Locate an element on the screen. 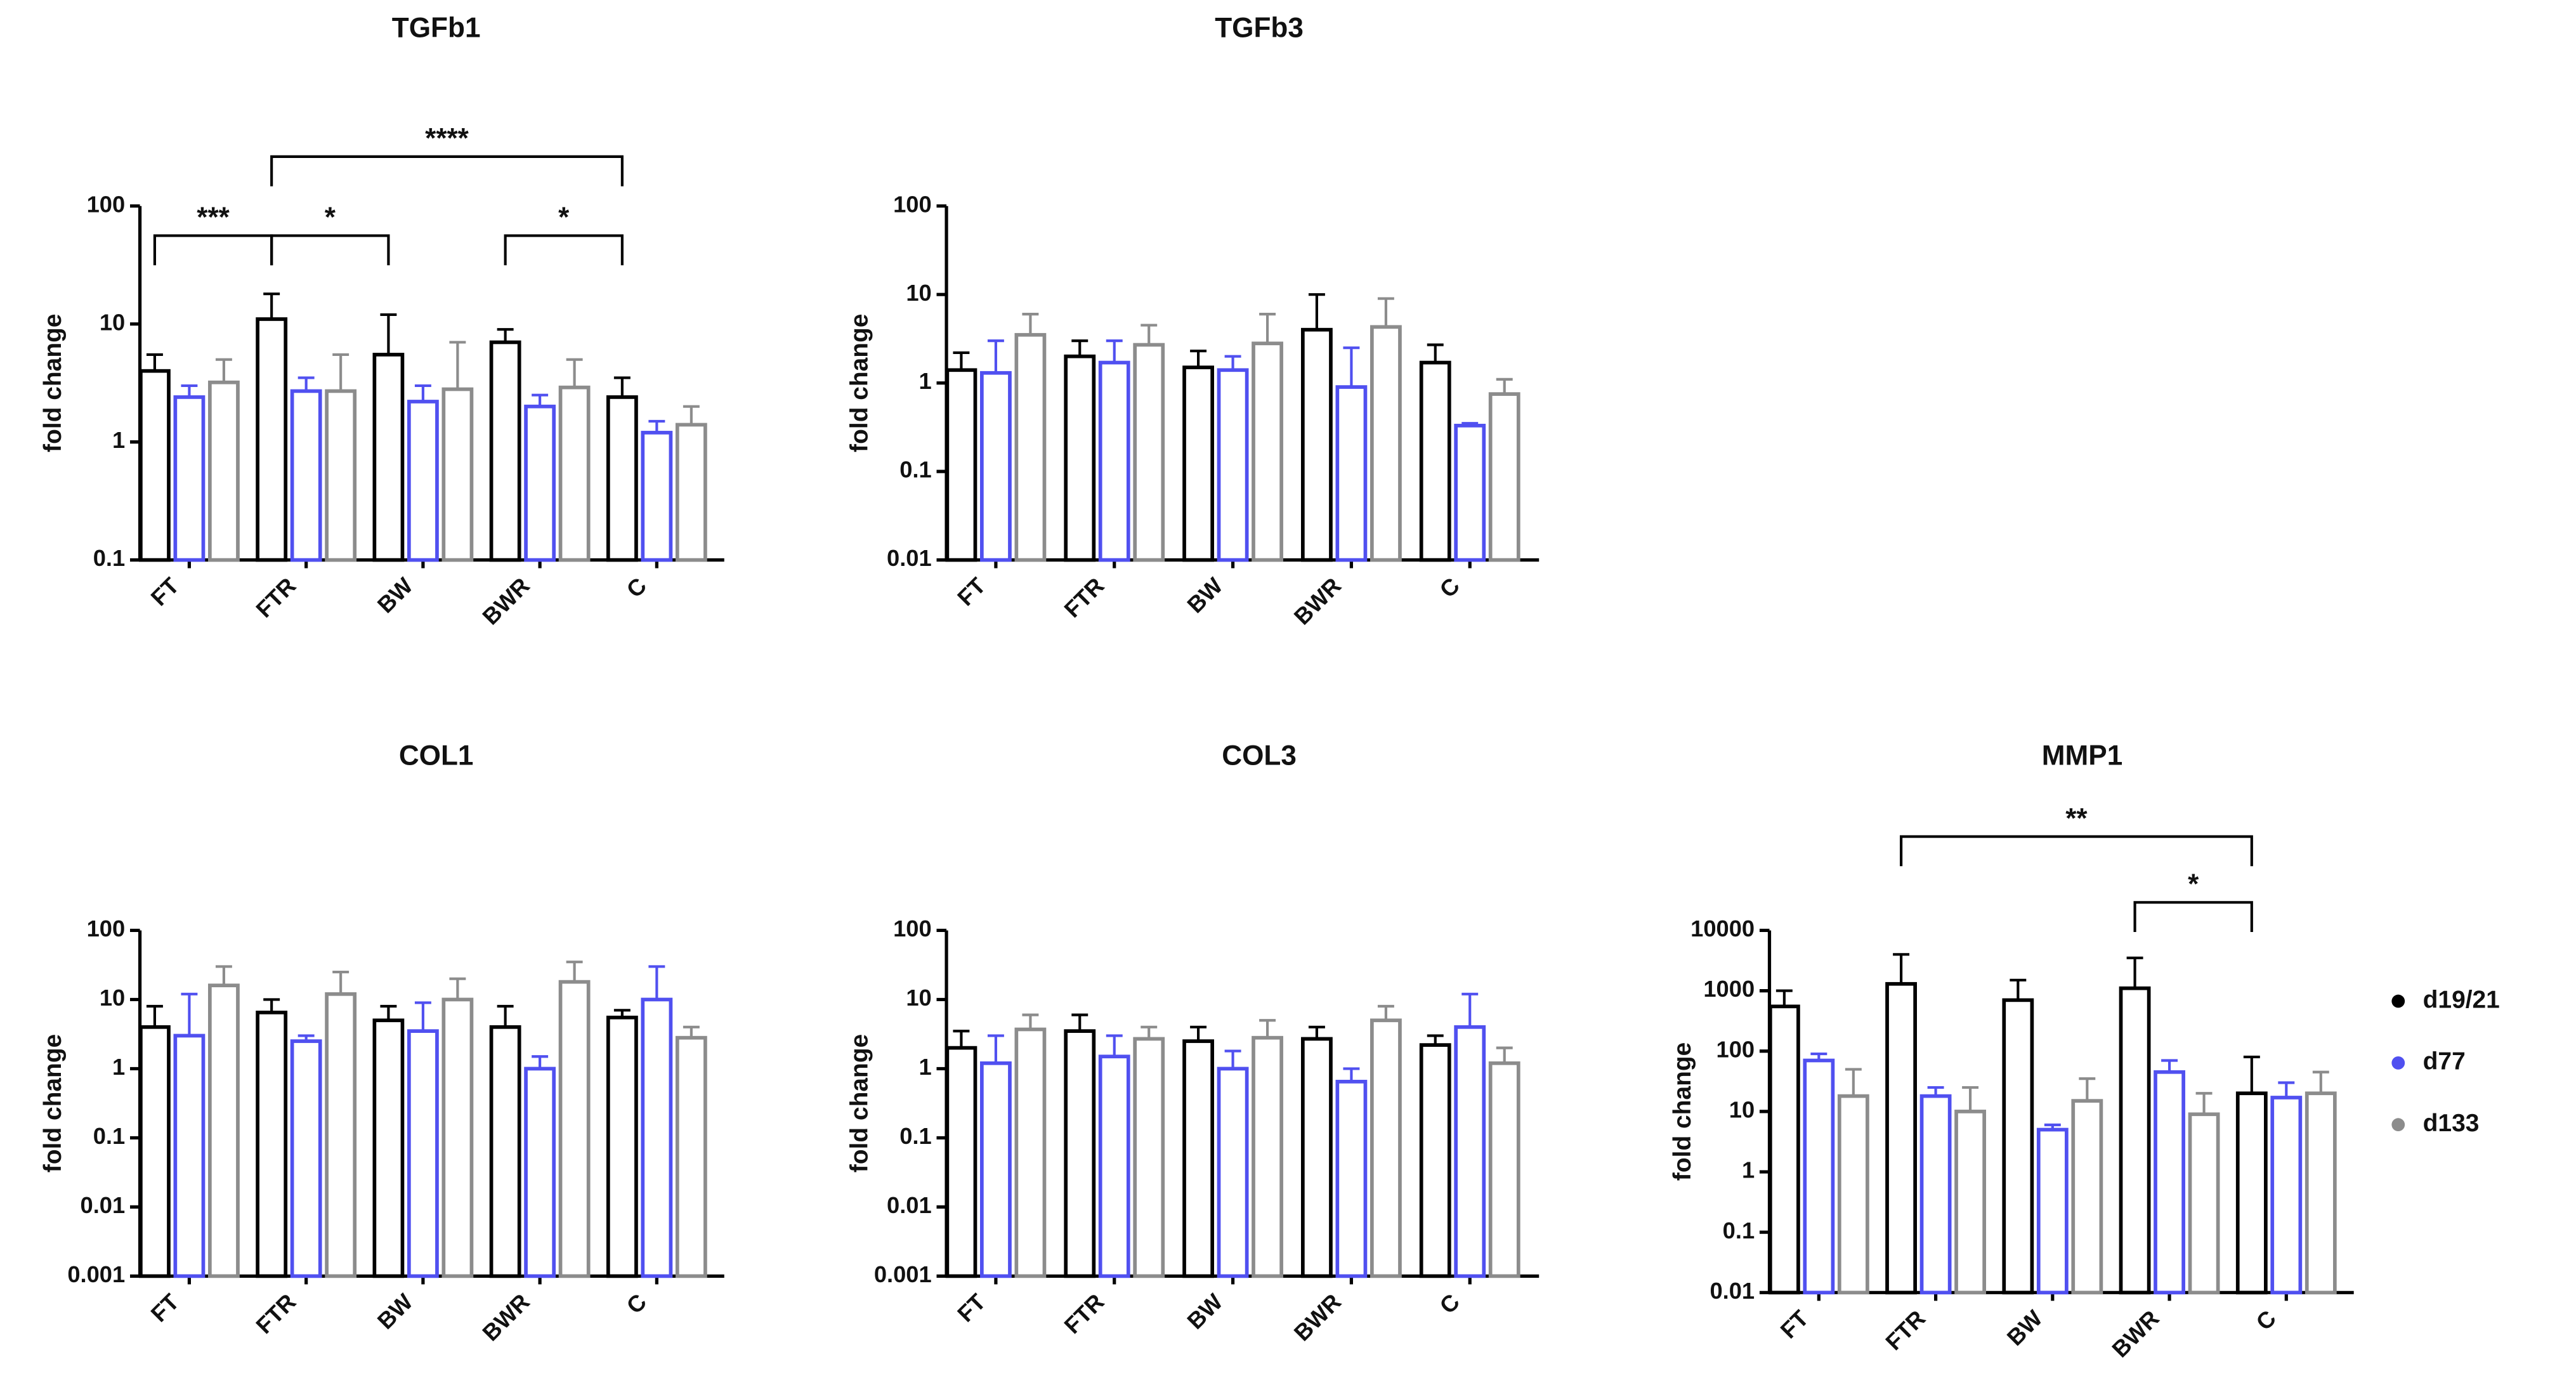 The height and width of the screenshot is (1385, 2576). y-tick-label: 10 is located at coordinates (113, 998).